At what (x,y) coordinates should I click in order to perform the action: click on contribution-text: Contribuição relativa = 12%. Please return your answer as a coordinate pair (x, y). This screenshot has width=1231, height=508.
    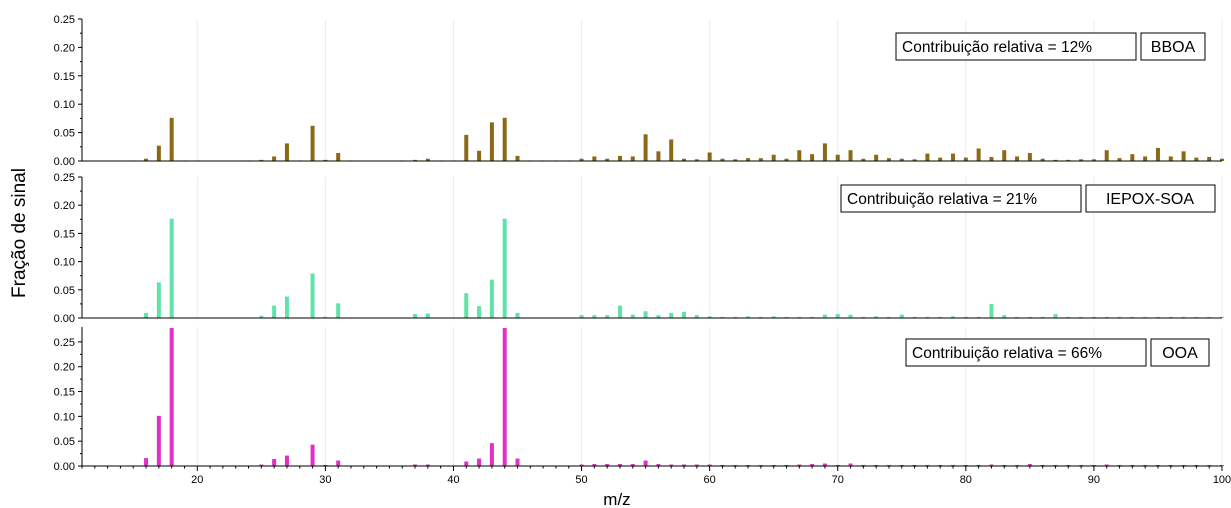
    Looking at the image, I should click on (997, 47).